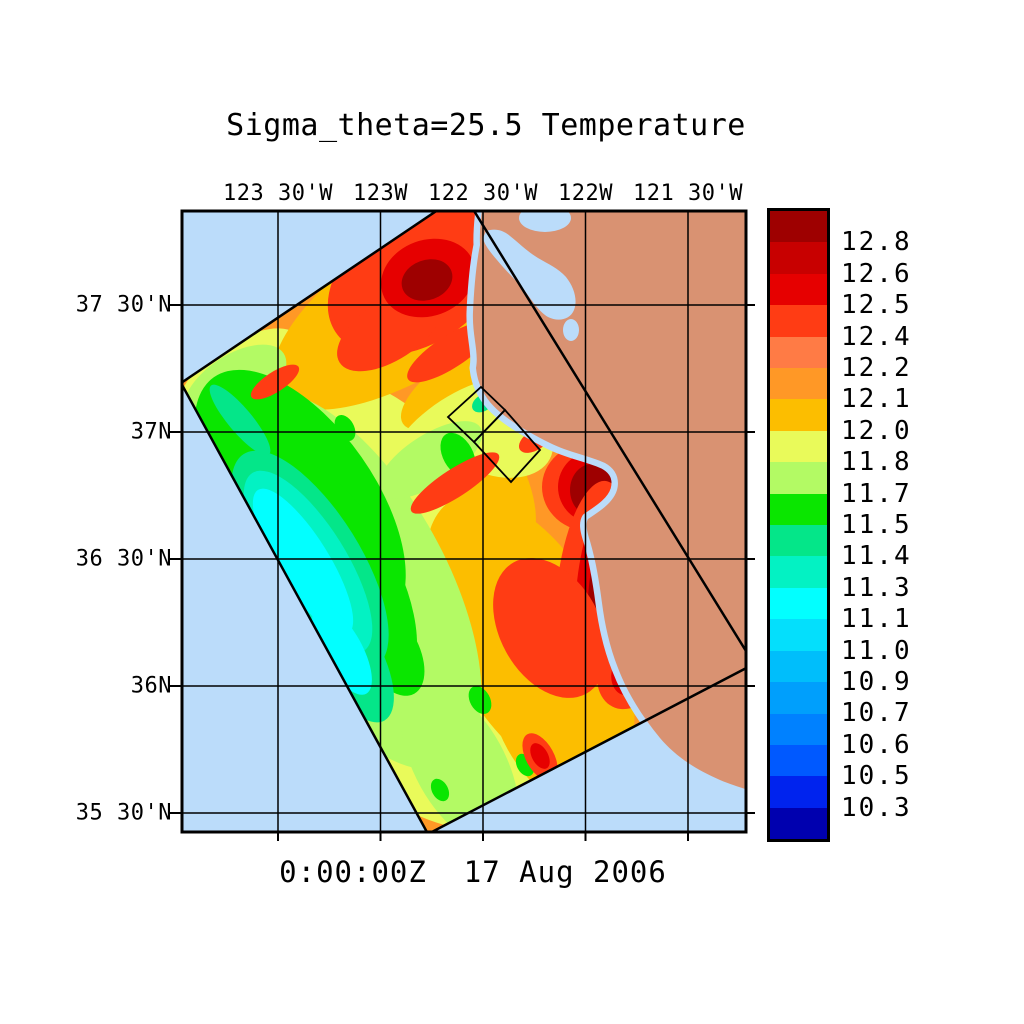 The height and width of the screenshot is (1024, 1024). Describe the element at coordinates (876, 650) in the screenshot. I see `colorbar-tick-label: 11.0` at that location.